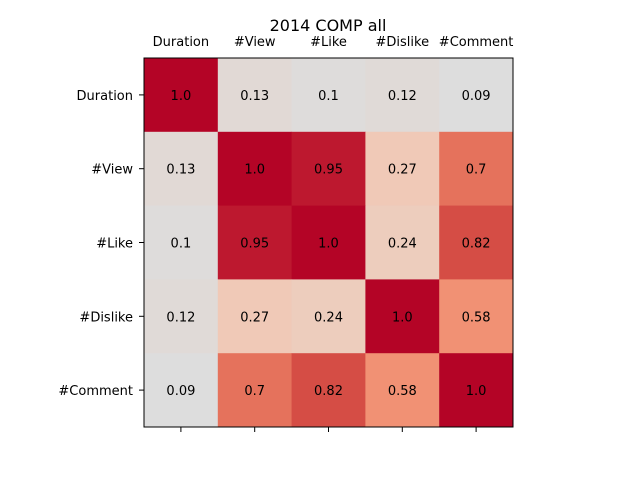 The image size is (640, 480). I want to click on x-tick-label: #Dislike, so click(403, 42).